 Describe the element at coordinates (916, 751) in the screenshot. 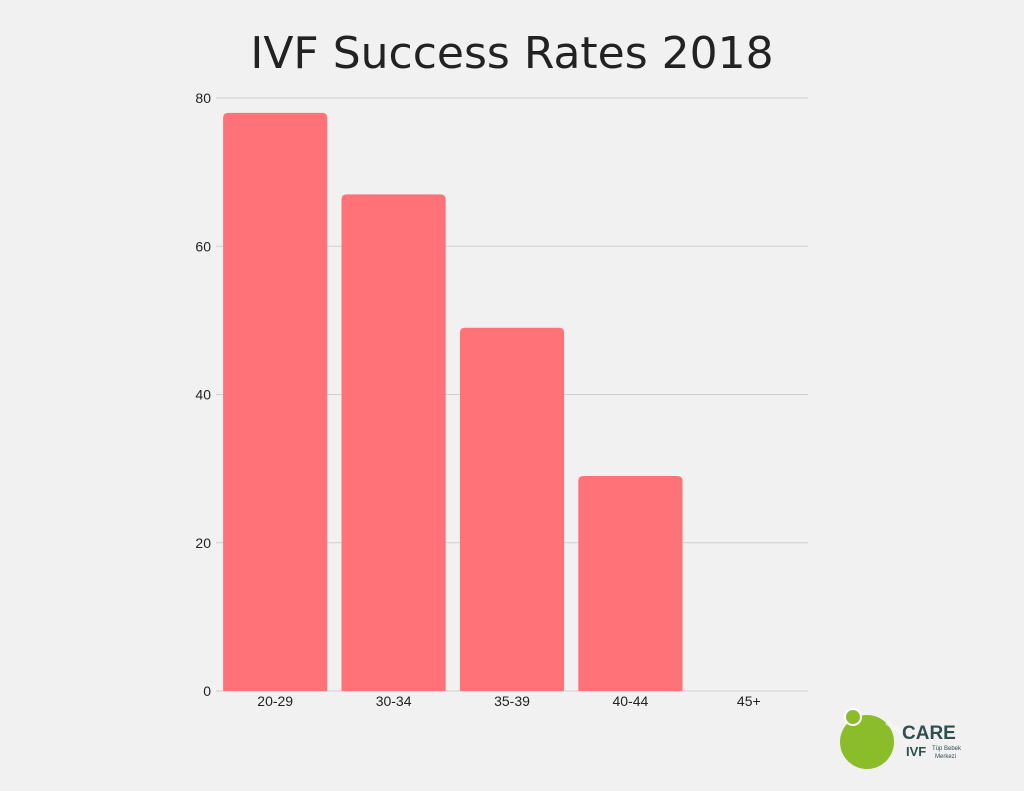

I see `logo-sub: IVF` at that location.